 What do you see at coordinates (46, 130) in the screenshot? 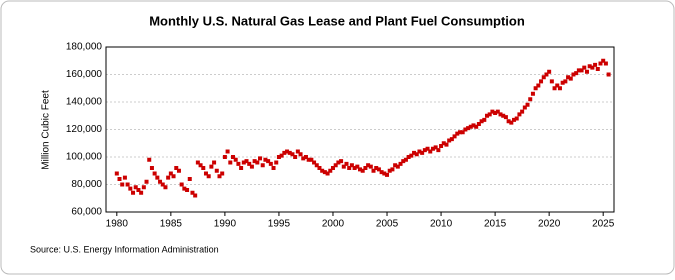
I see `y-axis-label: Million Cubic Feet` at bounding box center [46, 130].